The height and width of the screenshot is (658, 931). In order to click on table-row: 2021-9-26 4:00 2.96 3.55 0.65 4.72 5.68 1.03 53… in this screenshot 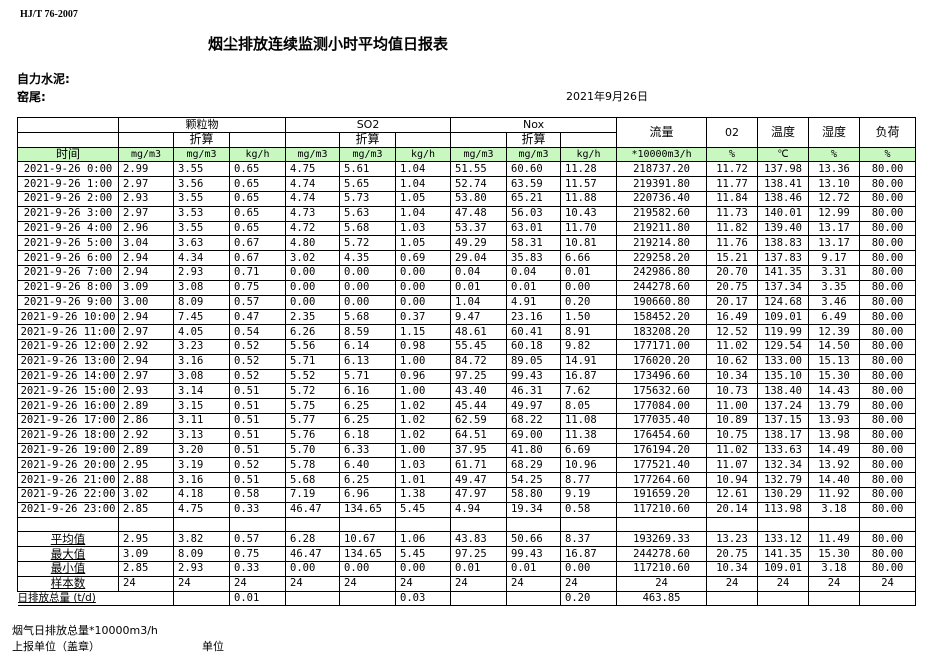, I will do `click(467, 228)`.